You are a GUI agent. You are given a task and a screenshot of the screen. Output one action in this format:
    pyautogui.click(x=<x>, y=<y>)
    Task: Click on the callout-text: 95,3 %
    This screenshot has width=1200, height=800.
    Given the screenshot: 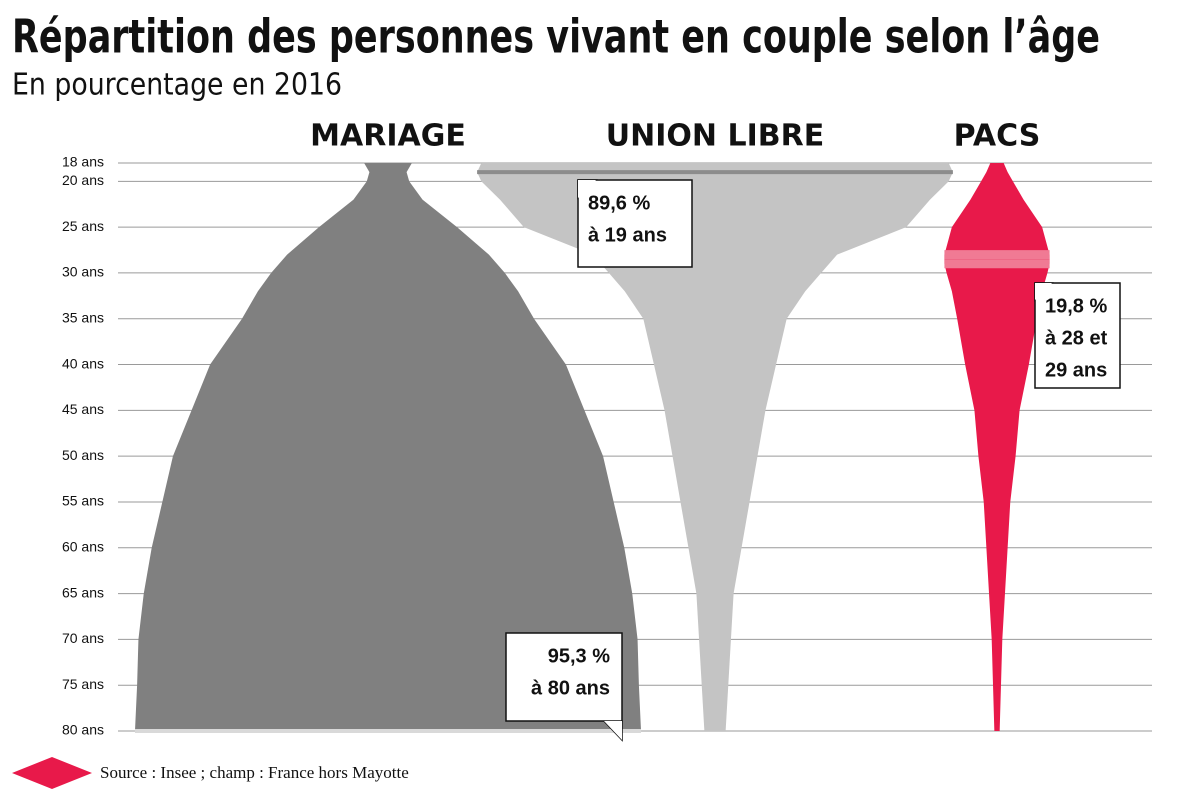 What is the action you would take?
    pyautogui.click(x=579, y=656)
    